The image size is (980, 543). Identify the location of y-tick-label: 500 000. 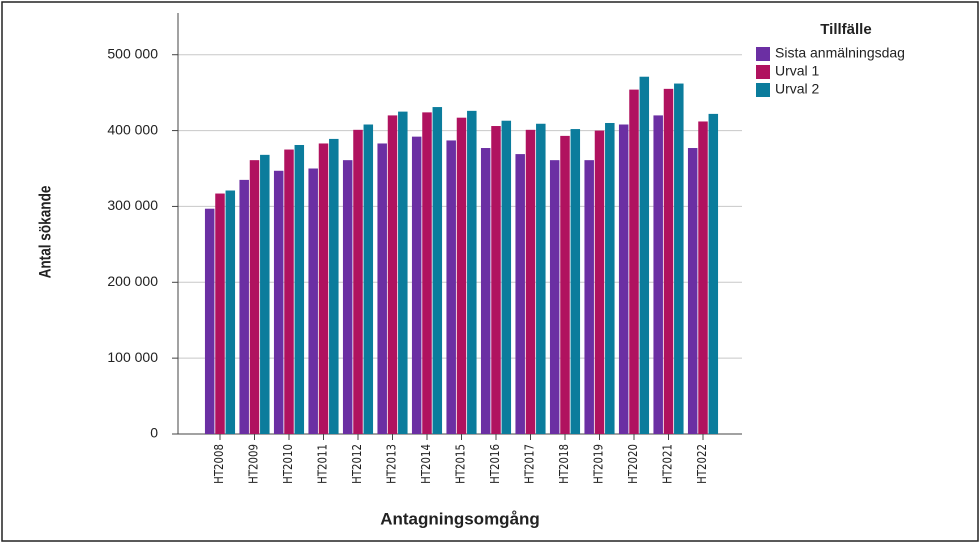
(132, 53).